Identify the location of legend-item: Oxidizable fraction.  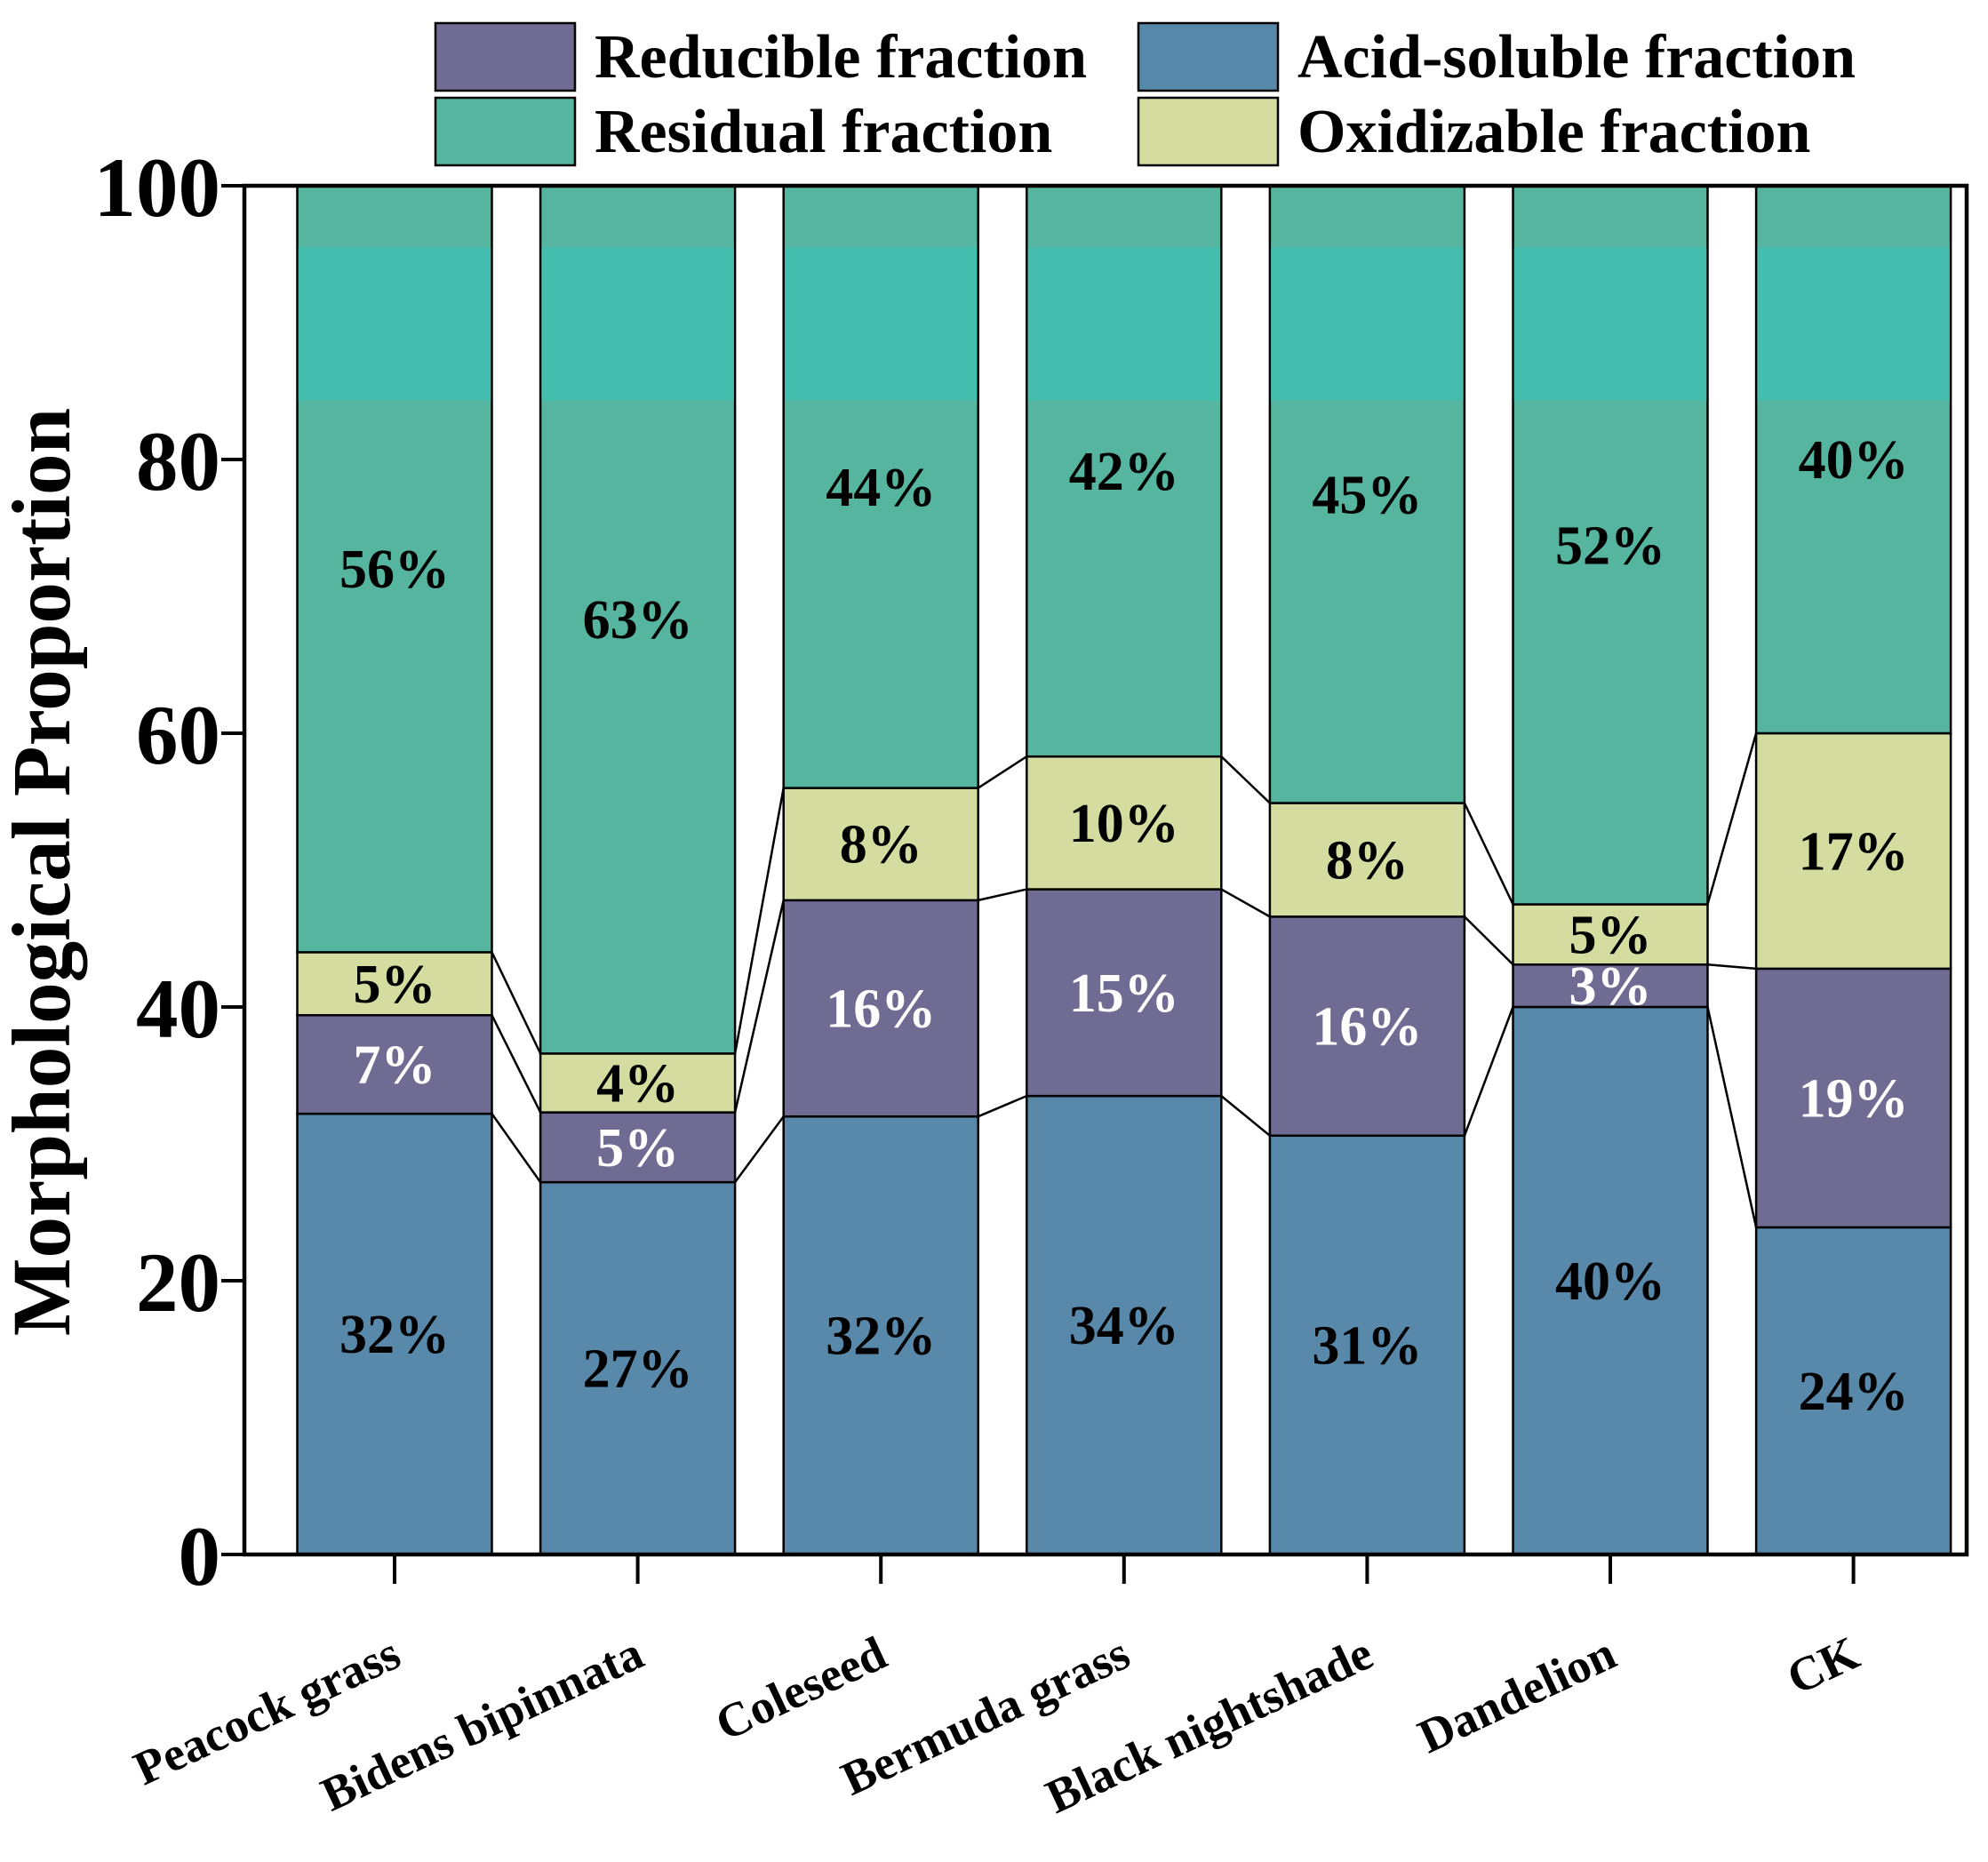
(1473, 131).